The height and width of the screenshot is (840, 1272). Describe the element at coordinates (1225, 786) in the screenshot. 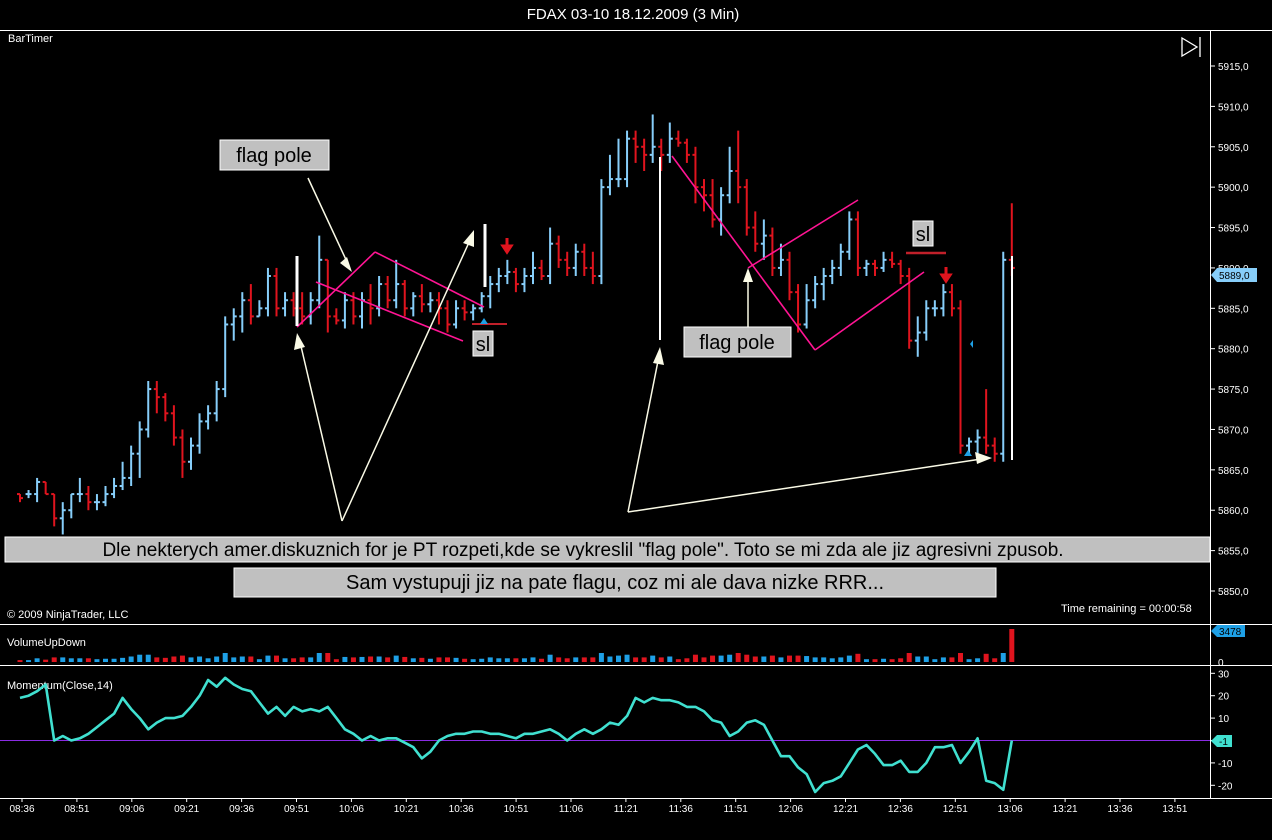

I see `momentum-tick-label: -20` at that location.